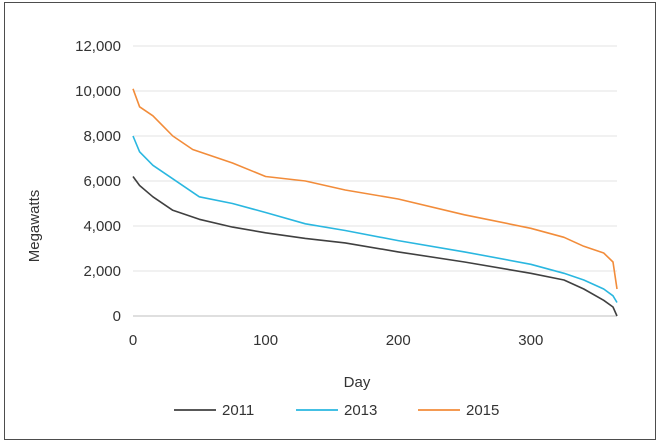 This screenshot has width=662, height=444. I want to click on legend-label: 2015, so click(482, 410).